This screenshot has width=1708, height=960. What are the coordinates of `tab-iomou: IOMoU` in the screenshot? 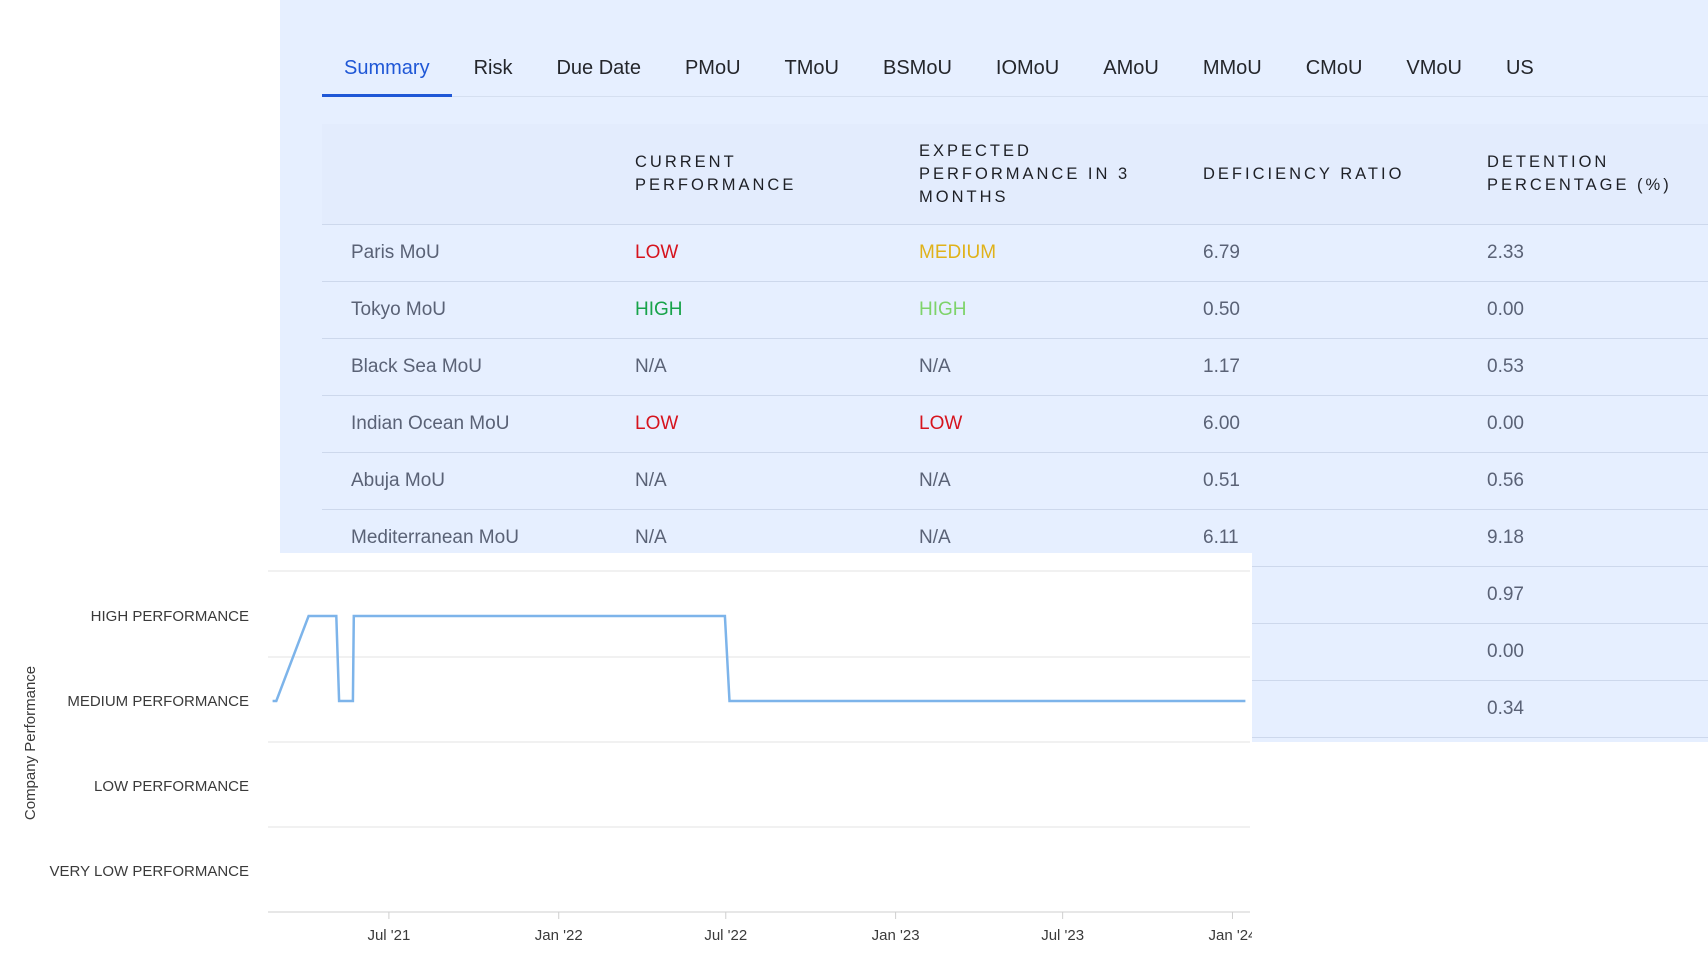 It's located at (1027, 67).